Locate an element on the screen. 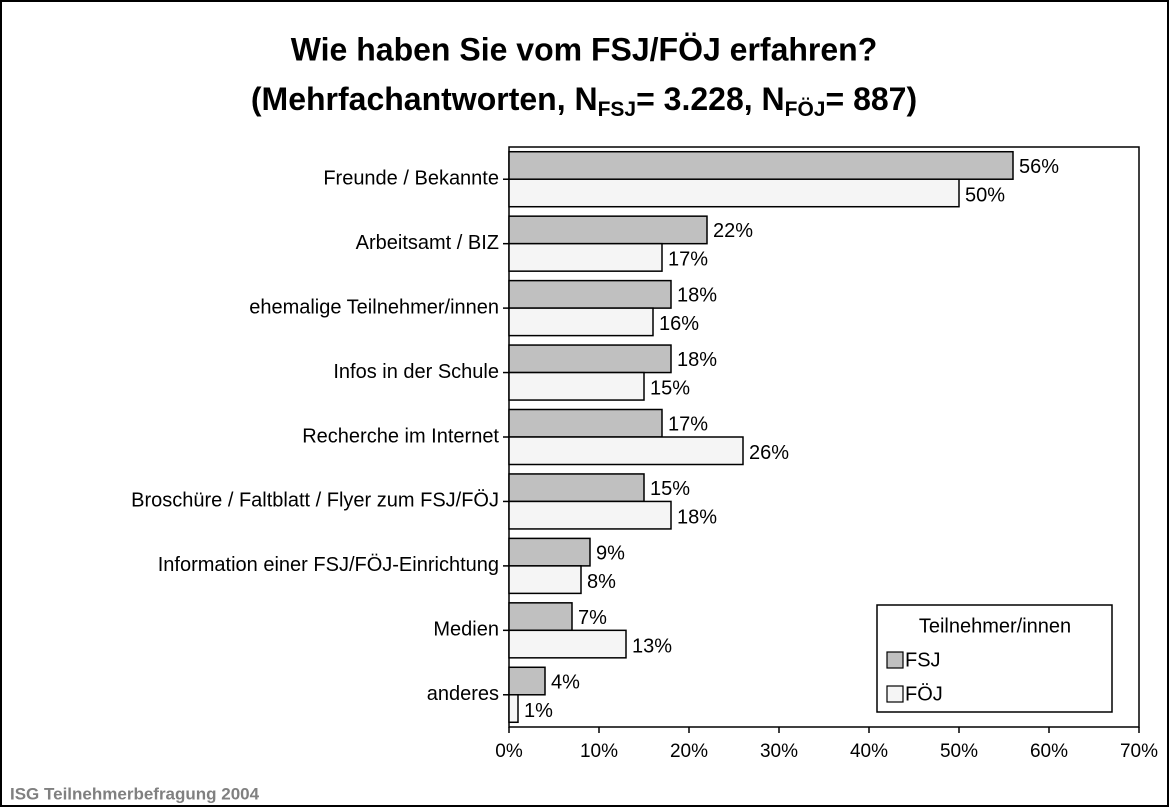 The height and width of the screenshot is (807, 1169). value-label: 22% is located at coordinates (733, 231).